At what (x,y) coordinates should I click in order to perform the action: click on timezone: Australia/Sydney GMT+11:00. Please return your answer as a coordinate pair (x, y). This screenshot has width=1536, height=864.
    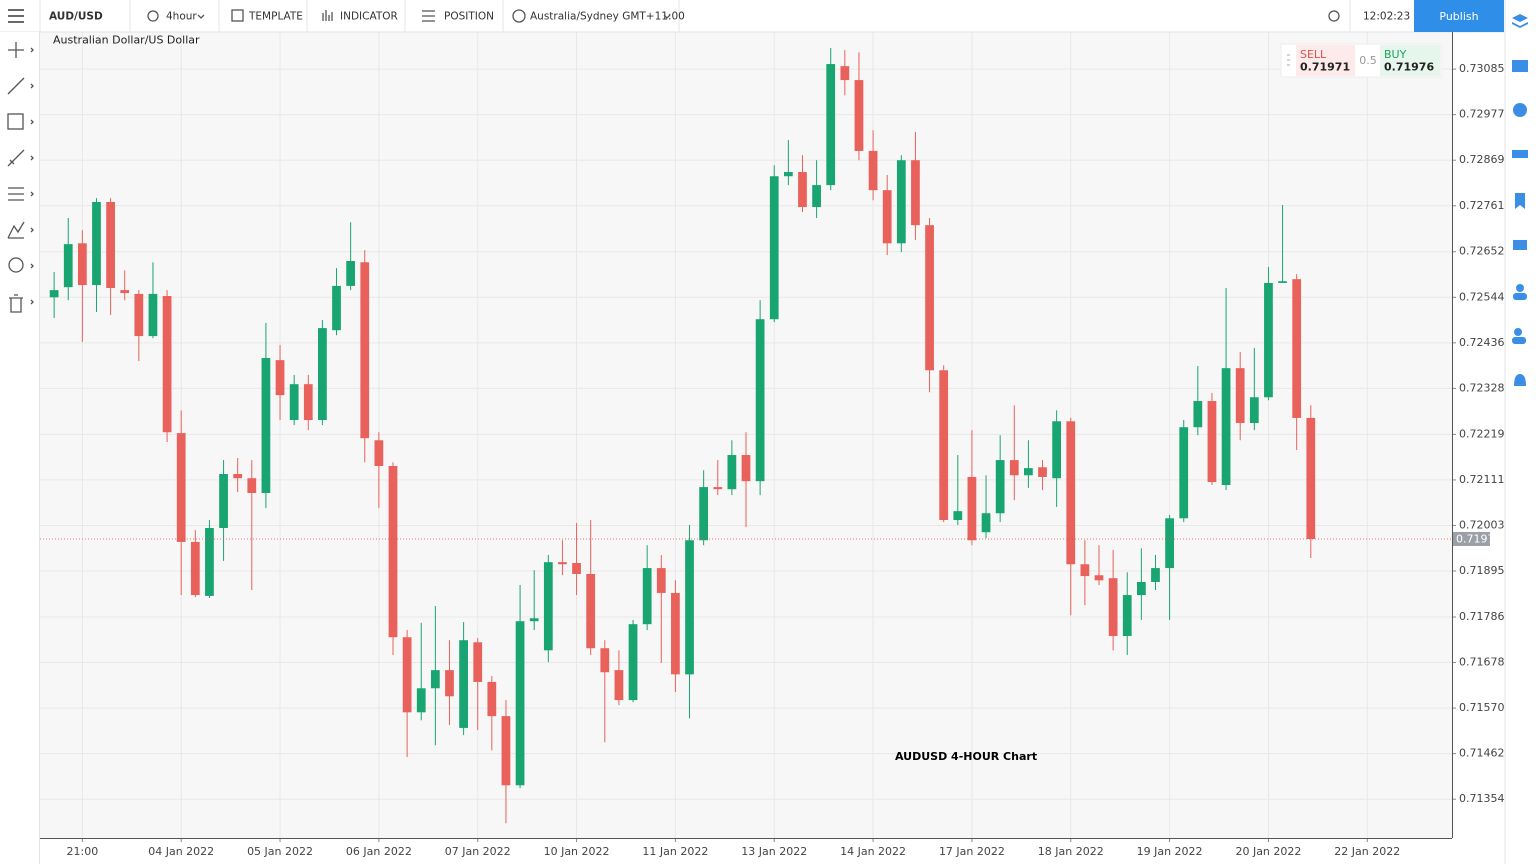
    Looking at the image, I should click on (607, 17).